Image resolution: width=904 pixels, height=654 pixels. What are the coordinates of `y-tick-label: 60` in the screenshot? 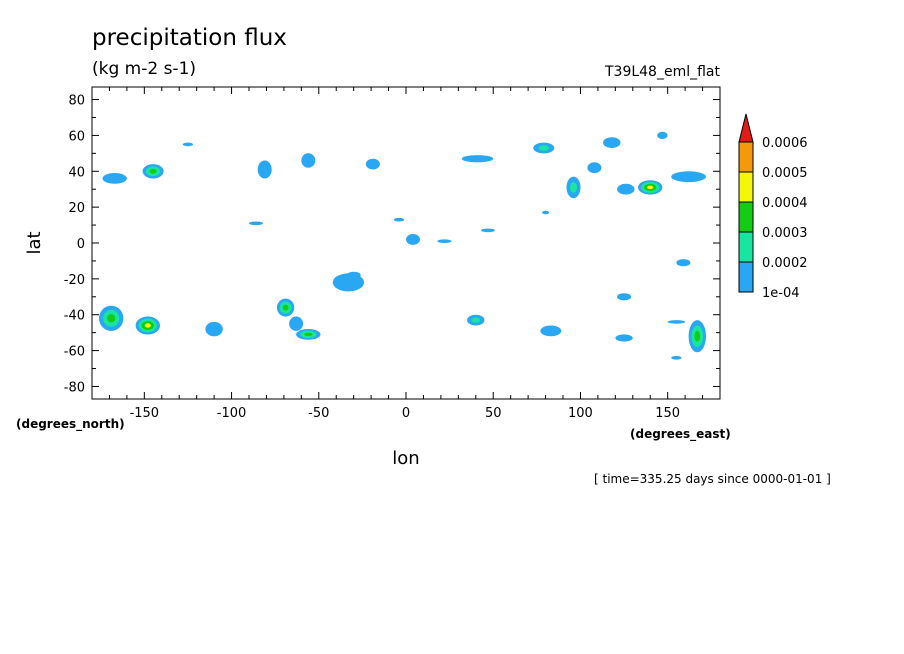 It's located at (76, 136).